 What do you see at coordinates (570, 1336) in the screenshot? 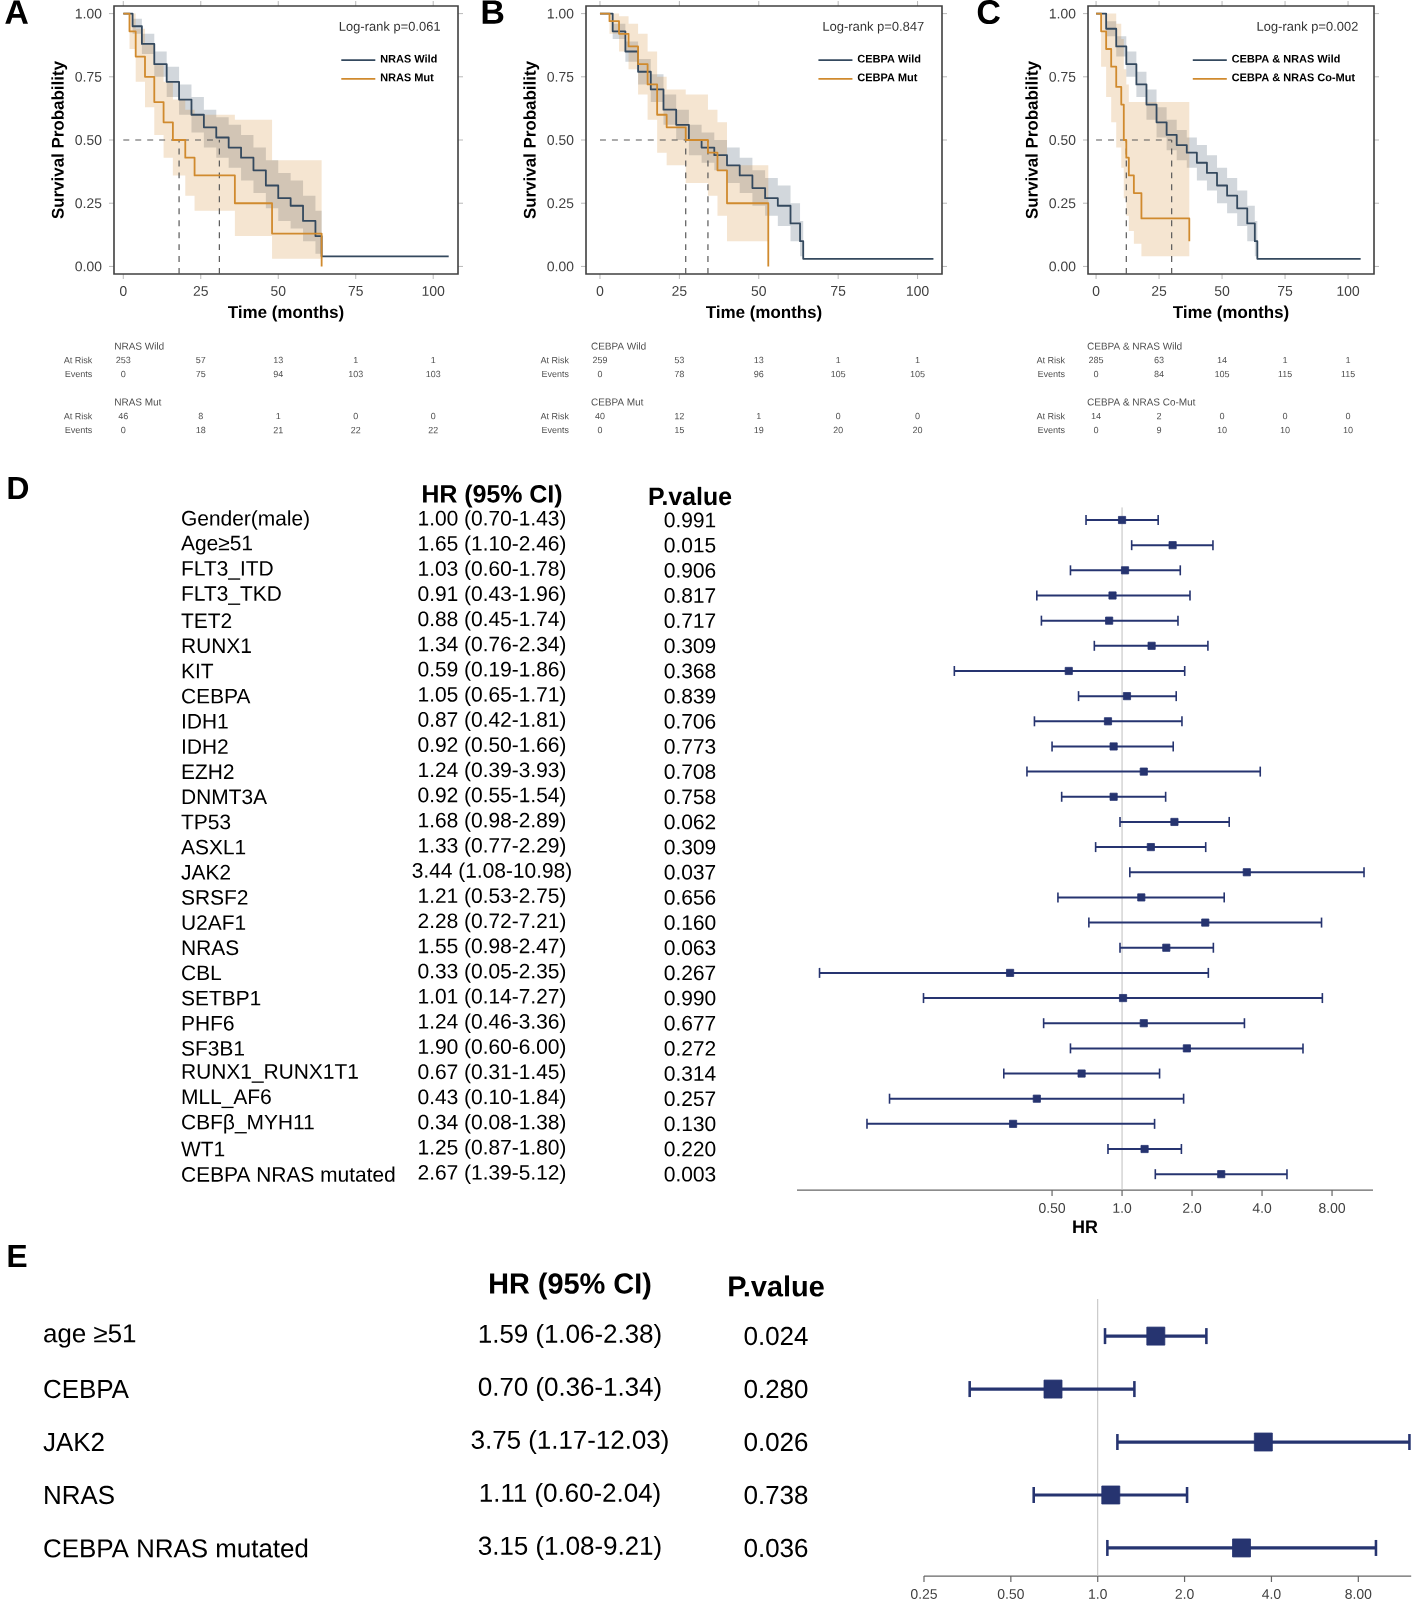
I see `text: 1.59 (1.06-2.38)` at bounding box center [570, 1336].